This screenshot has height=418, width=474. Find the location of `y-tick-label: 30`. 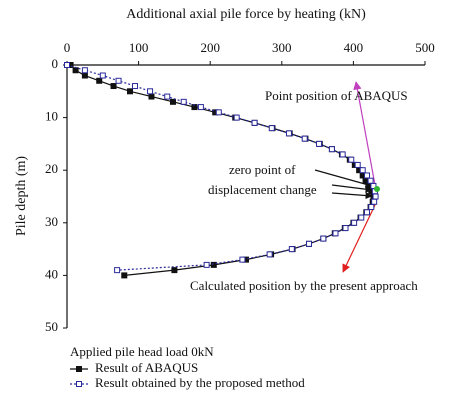

y-tick-label: 30 is located at coordinates (51, 221).